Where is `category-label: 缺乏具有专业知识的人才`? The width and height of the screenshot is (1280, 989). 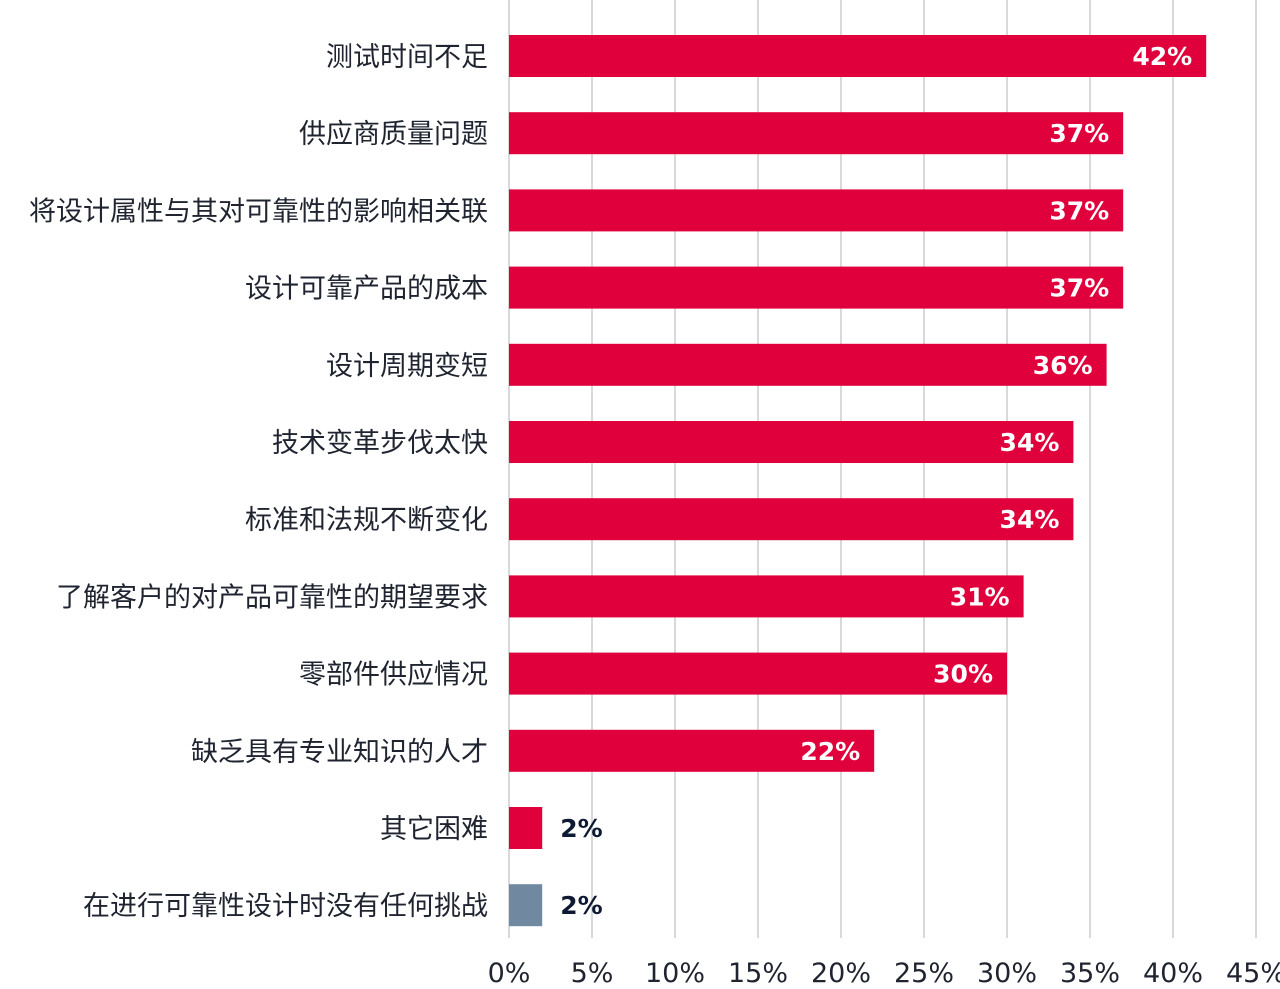 category-label: 缺乏具有专业知识的人才 is located at coordinates (339, 752).